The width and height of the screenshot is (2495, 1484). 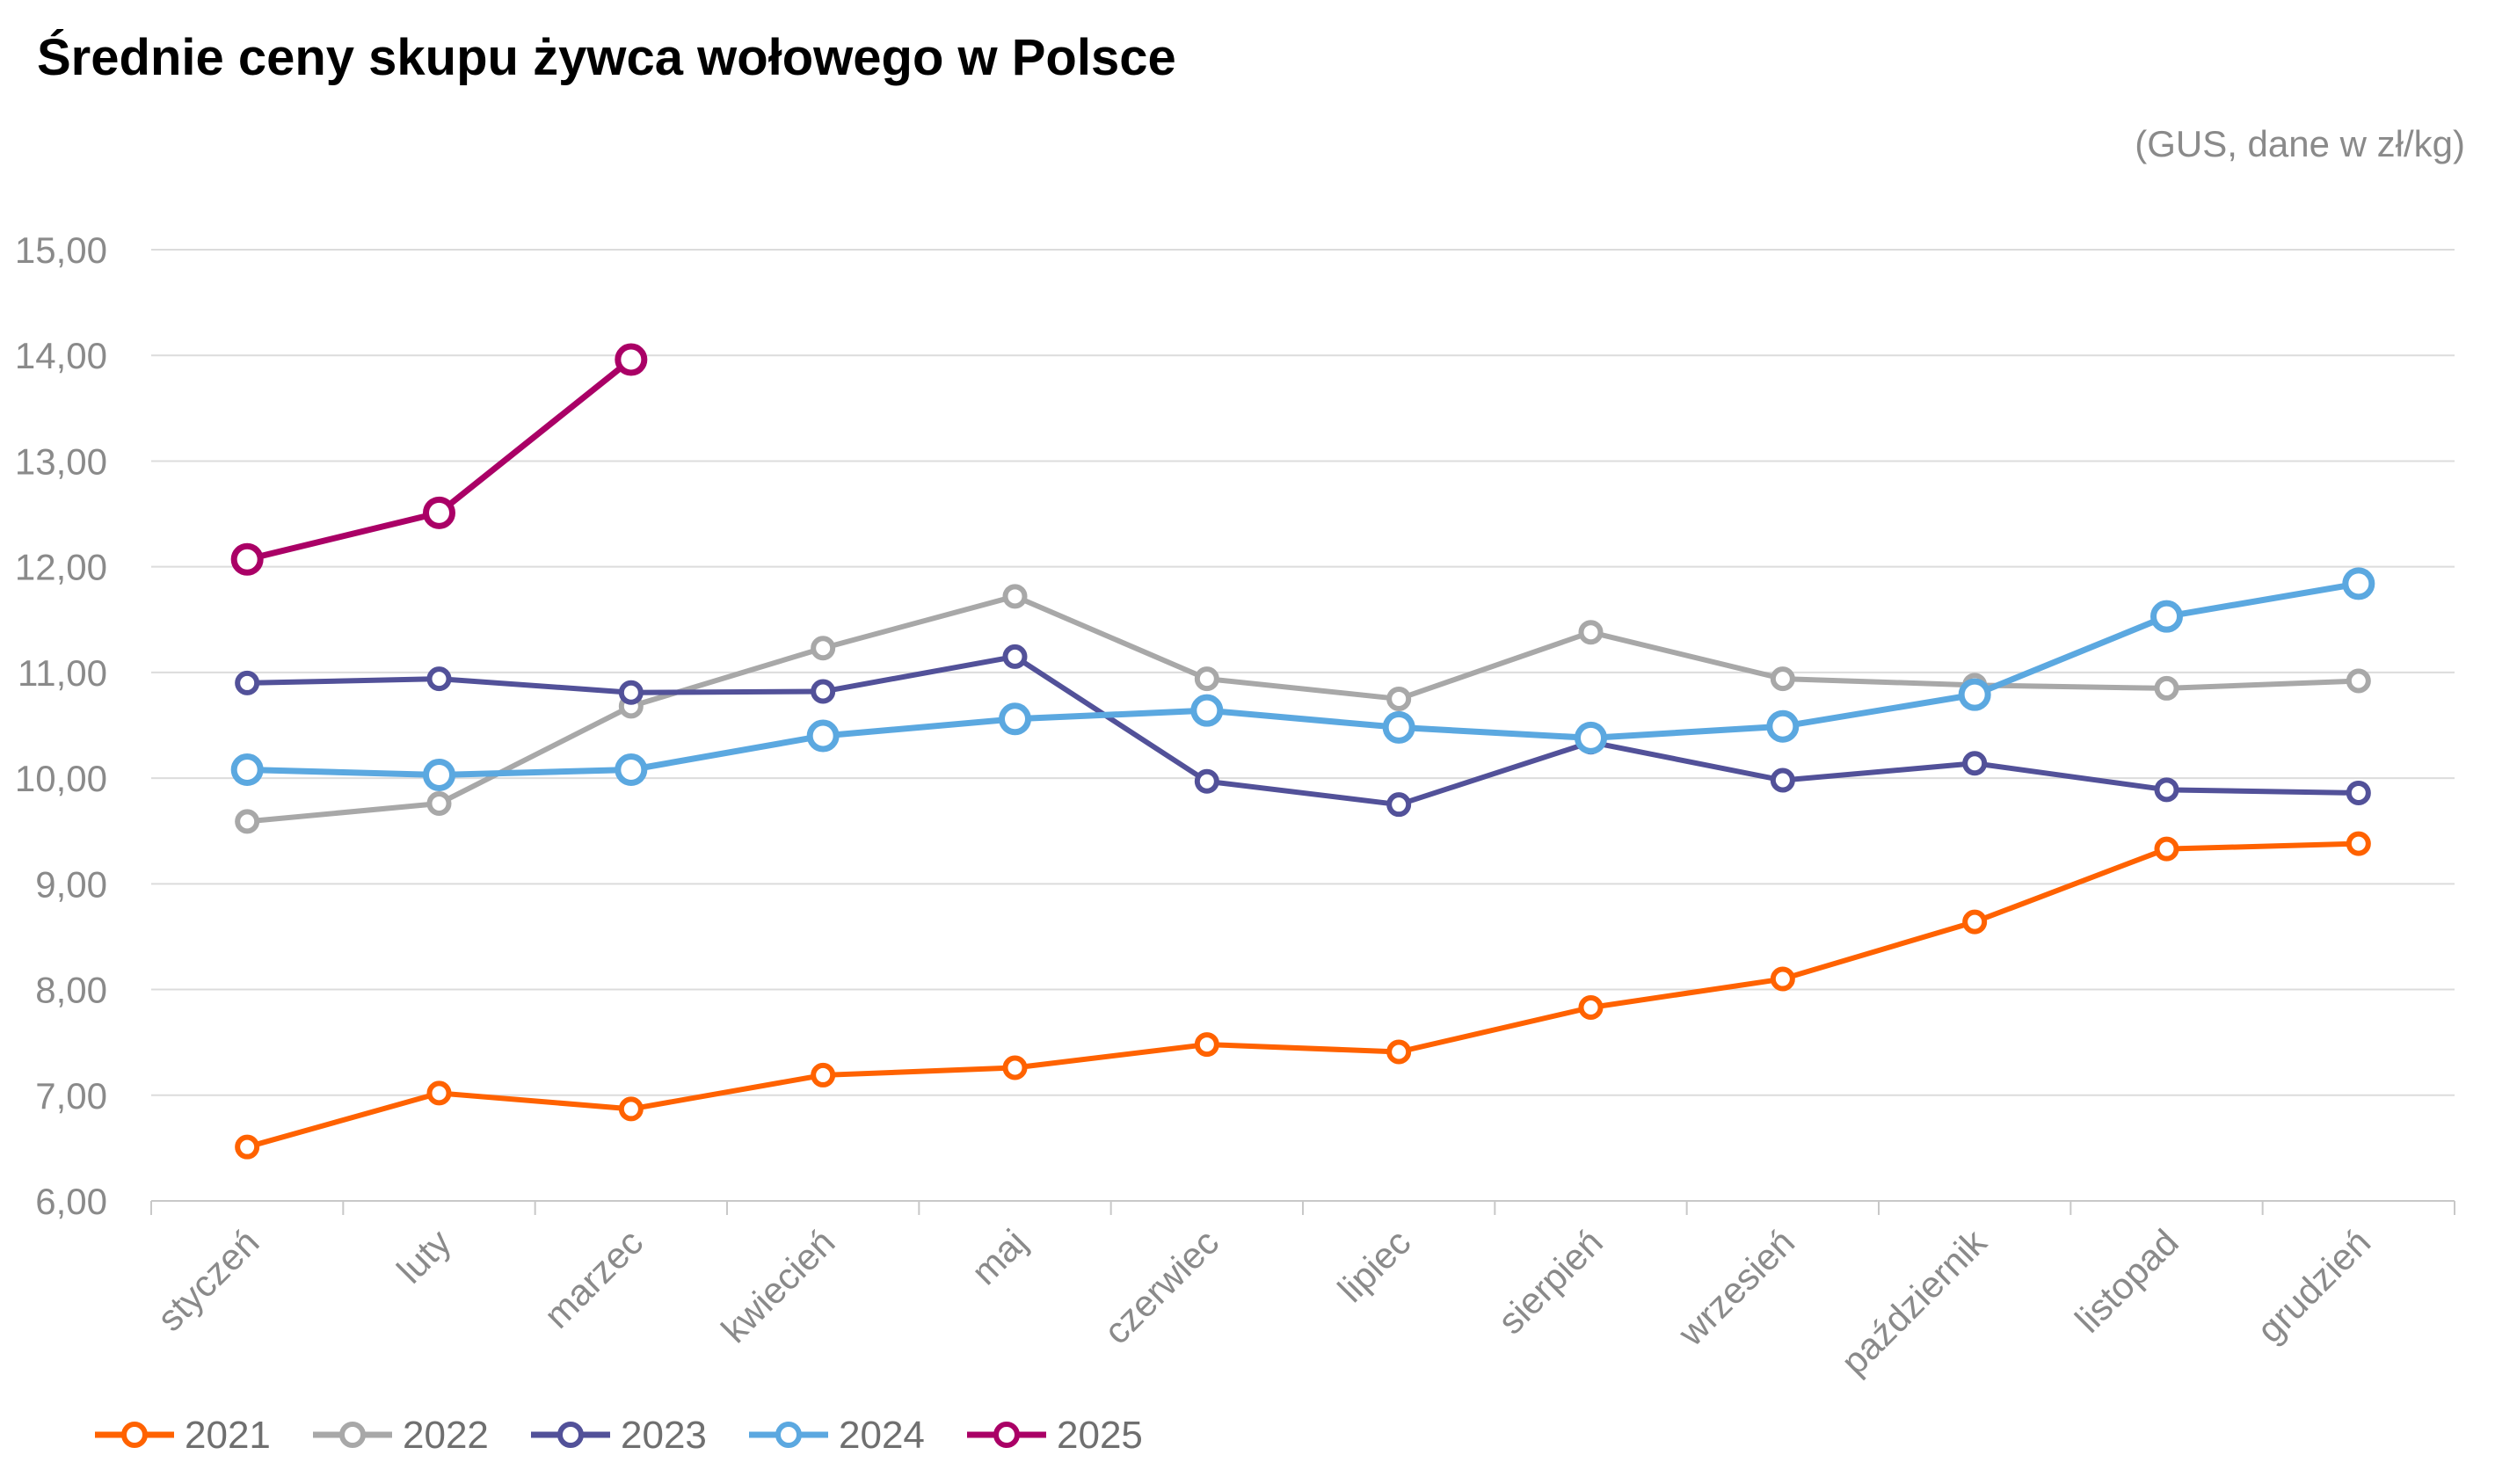 What do you see at coordinates (882, 1435) in the screenshot?
I see `legend-label: 2024` at bounding box center [882, 1435].